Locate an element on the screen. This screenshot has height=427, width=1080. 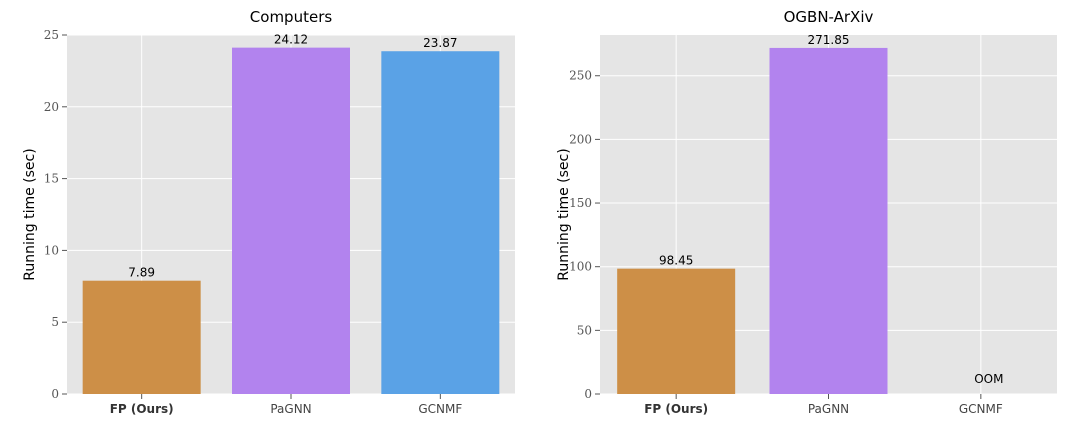
y-tick-label: 20 is located at coordinates (51, 107).